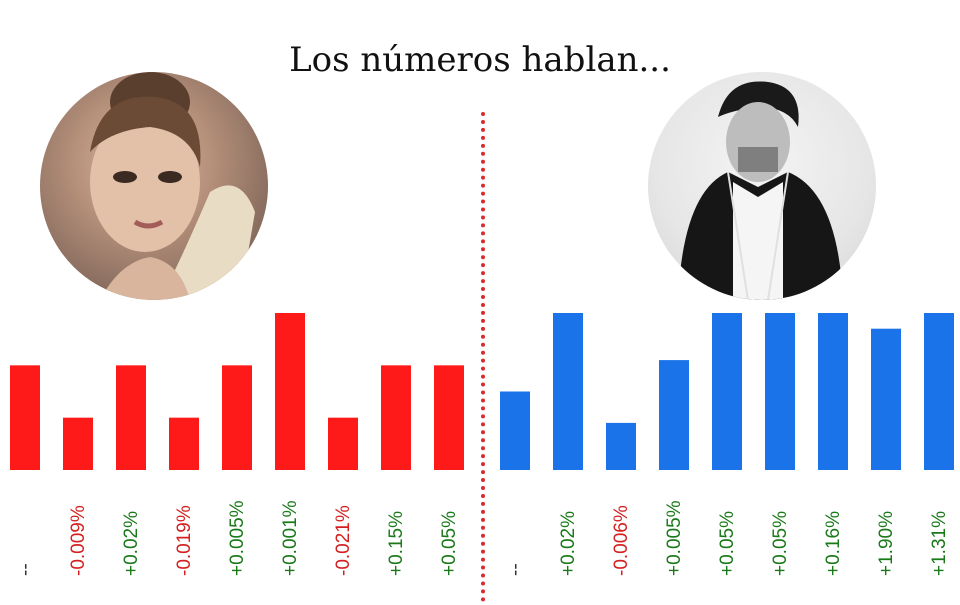 This screenshot has height=605, width=960. What do you see at coordinates (621, 540) in the screenshot?
I see `bar-label-right-2: -0.006%` at bounding box center [621, 540].